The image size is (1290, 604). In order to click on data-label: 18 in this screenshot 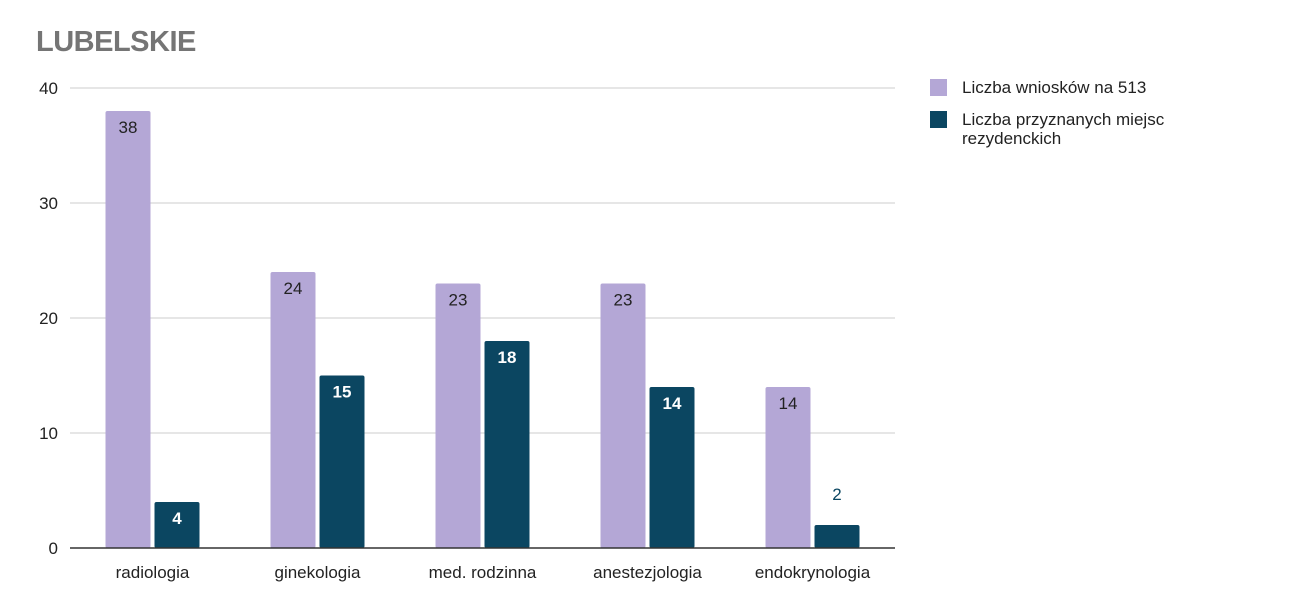, I will do `click(507, 357)`.